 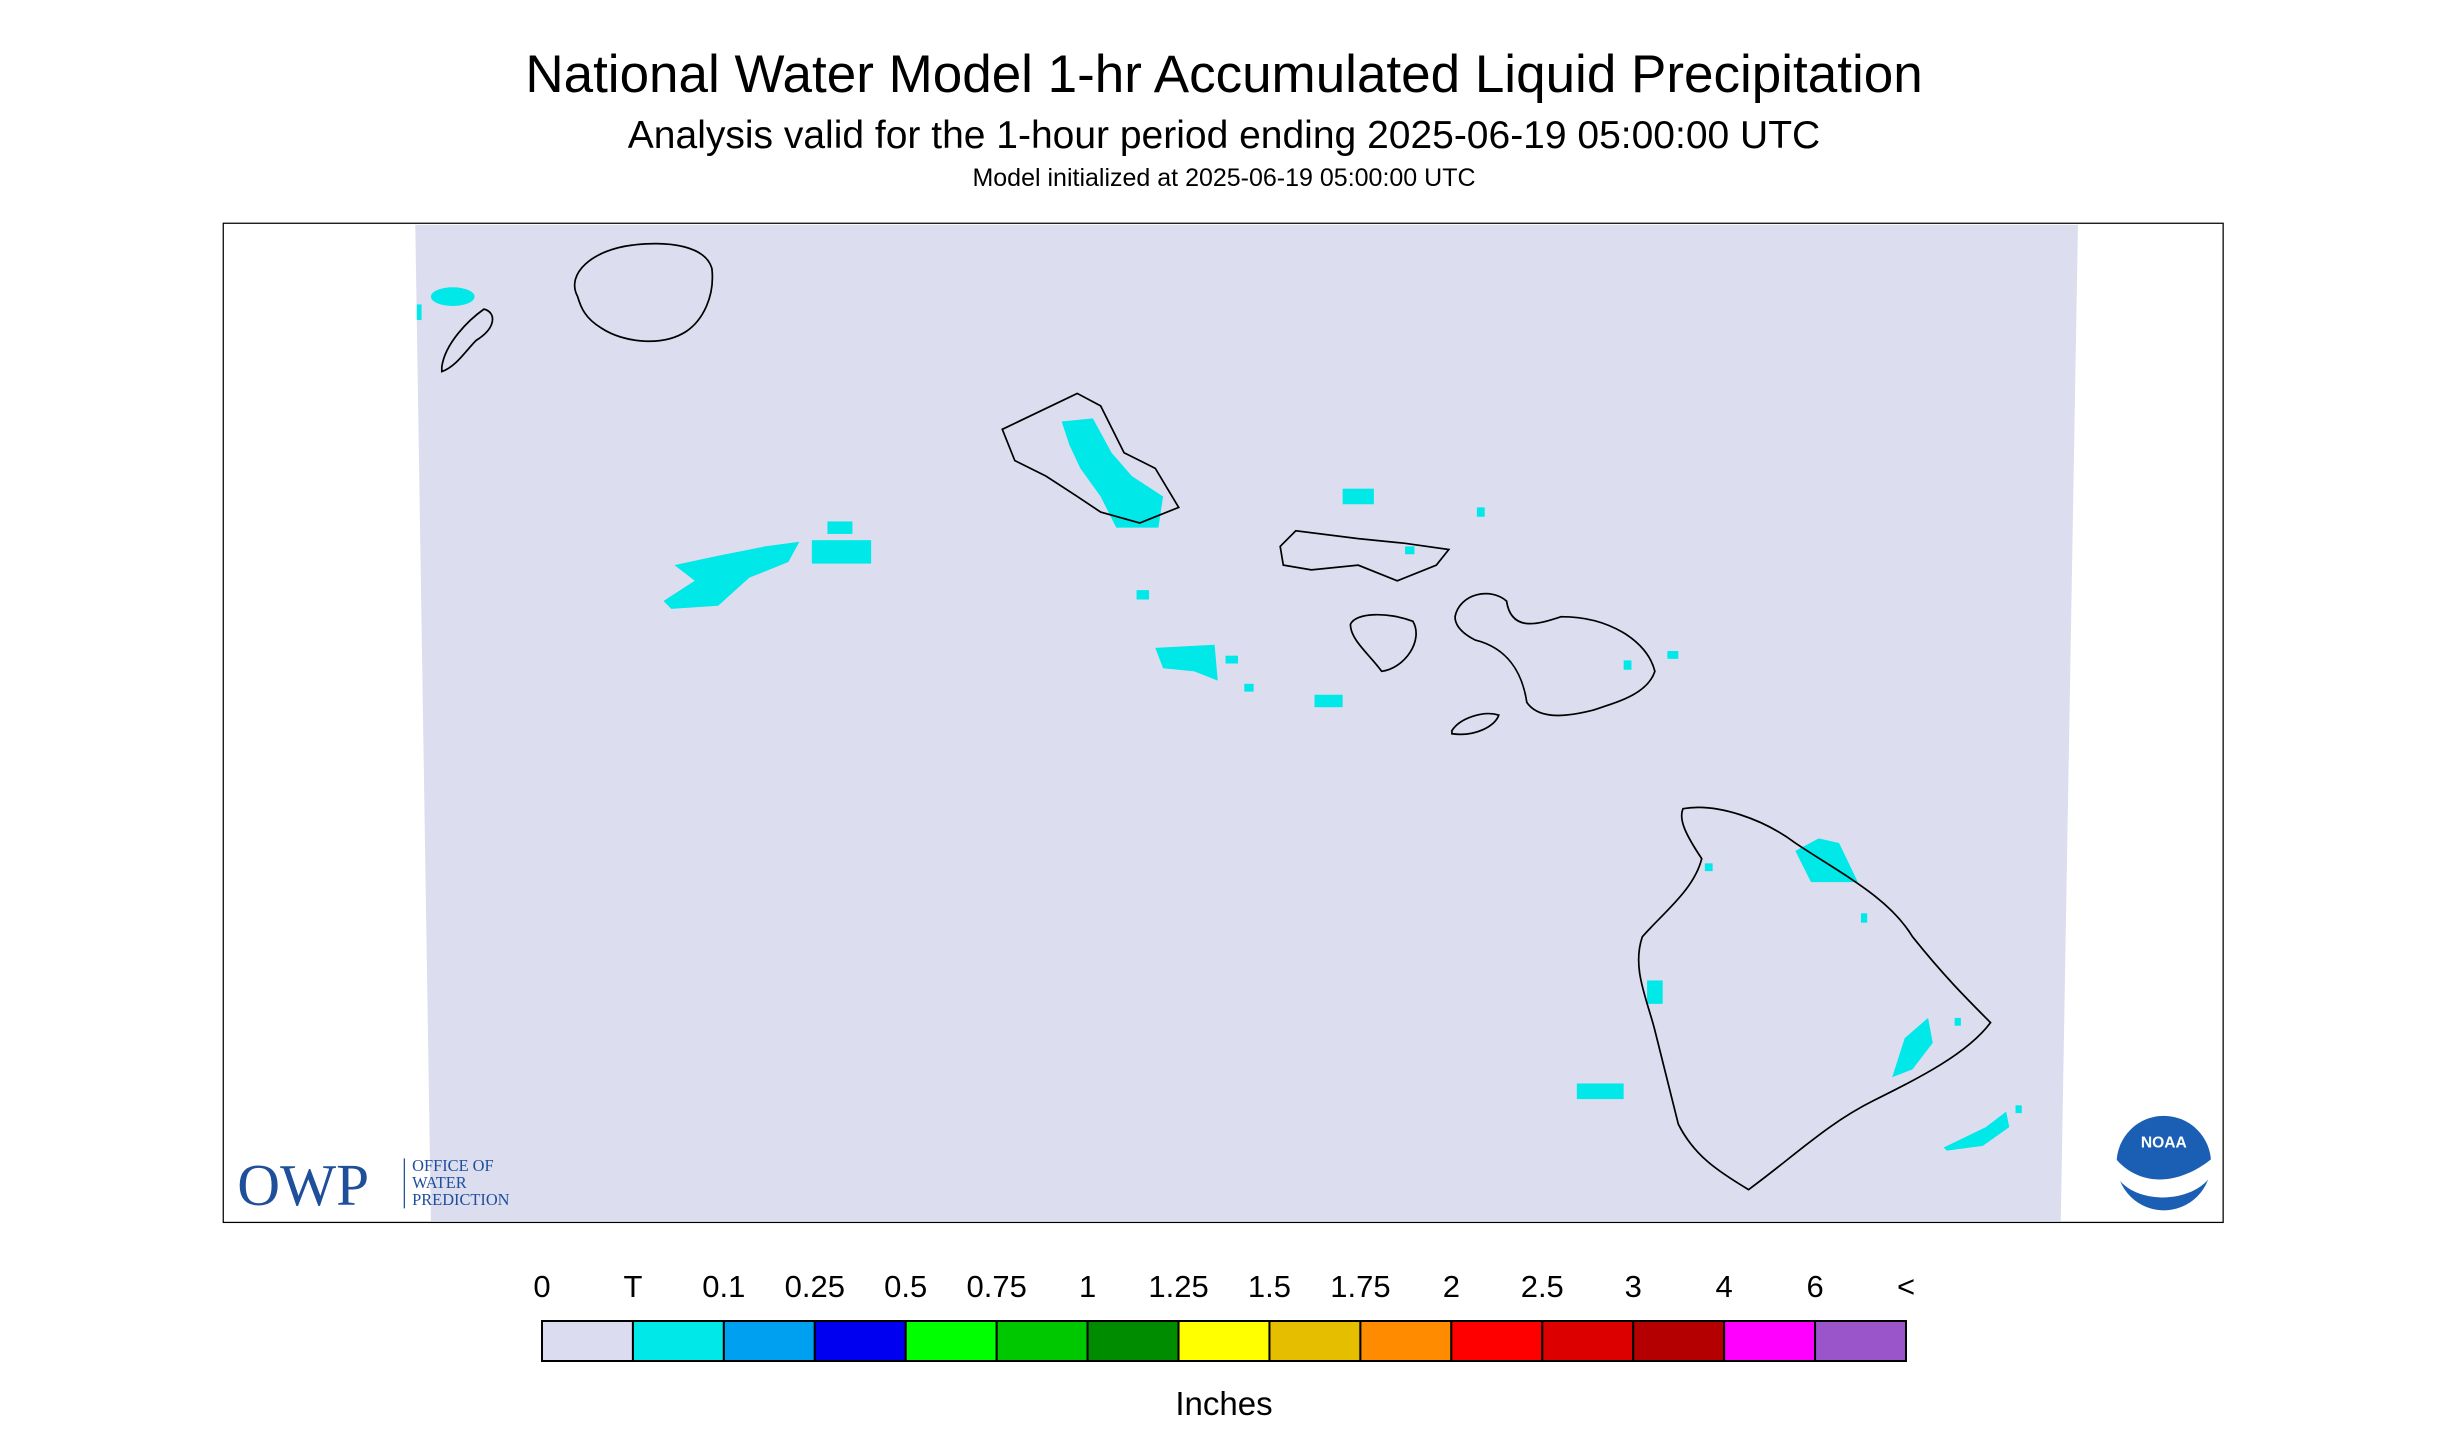 I want to click on legend-label: 0.75, so click(x=996, y=1286).